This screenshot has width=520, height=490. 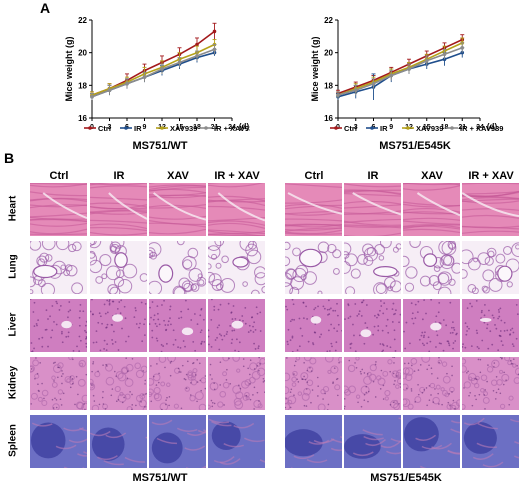 I want to click on y-tick-label: 20, so click(x=328, y=53).